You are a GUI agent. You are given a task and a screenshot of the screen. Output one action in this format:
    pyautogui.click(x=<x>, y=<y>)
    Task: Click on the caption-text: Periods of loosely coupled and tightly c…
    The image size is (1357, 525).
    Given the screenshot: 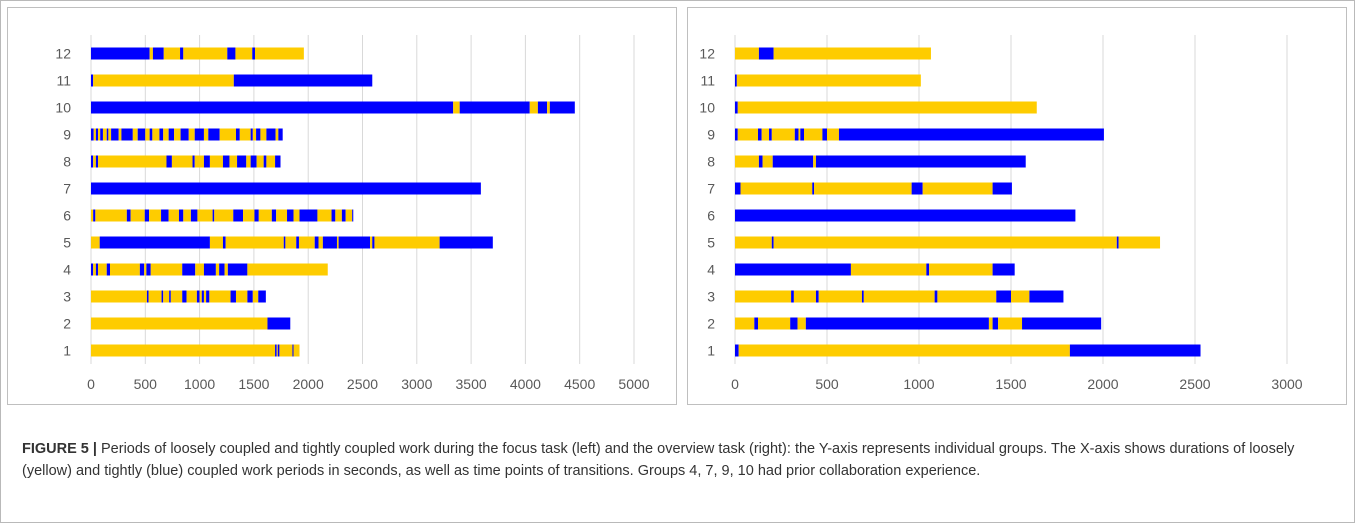 What is the action you would take?
    pyautogui.click(x=658, y=460)
    